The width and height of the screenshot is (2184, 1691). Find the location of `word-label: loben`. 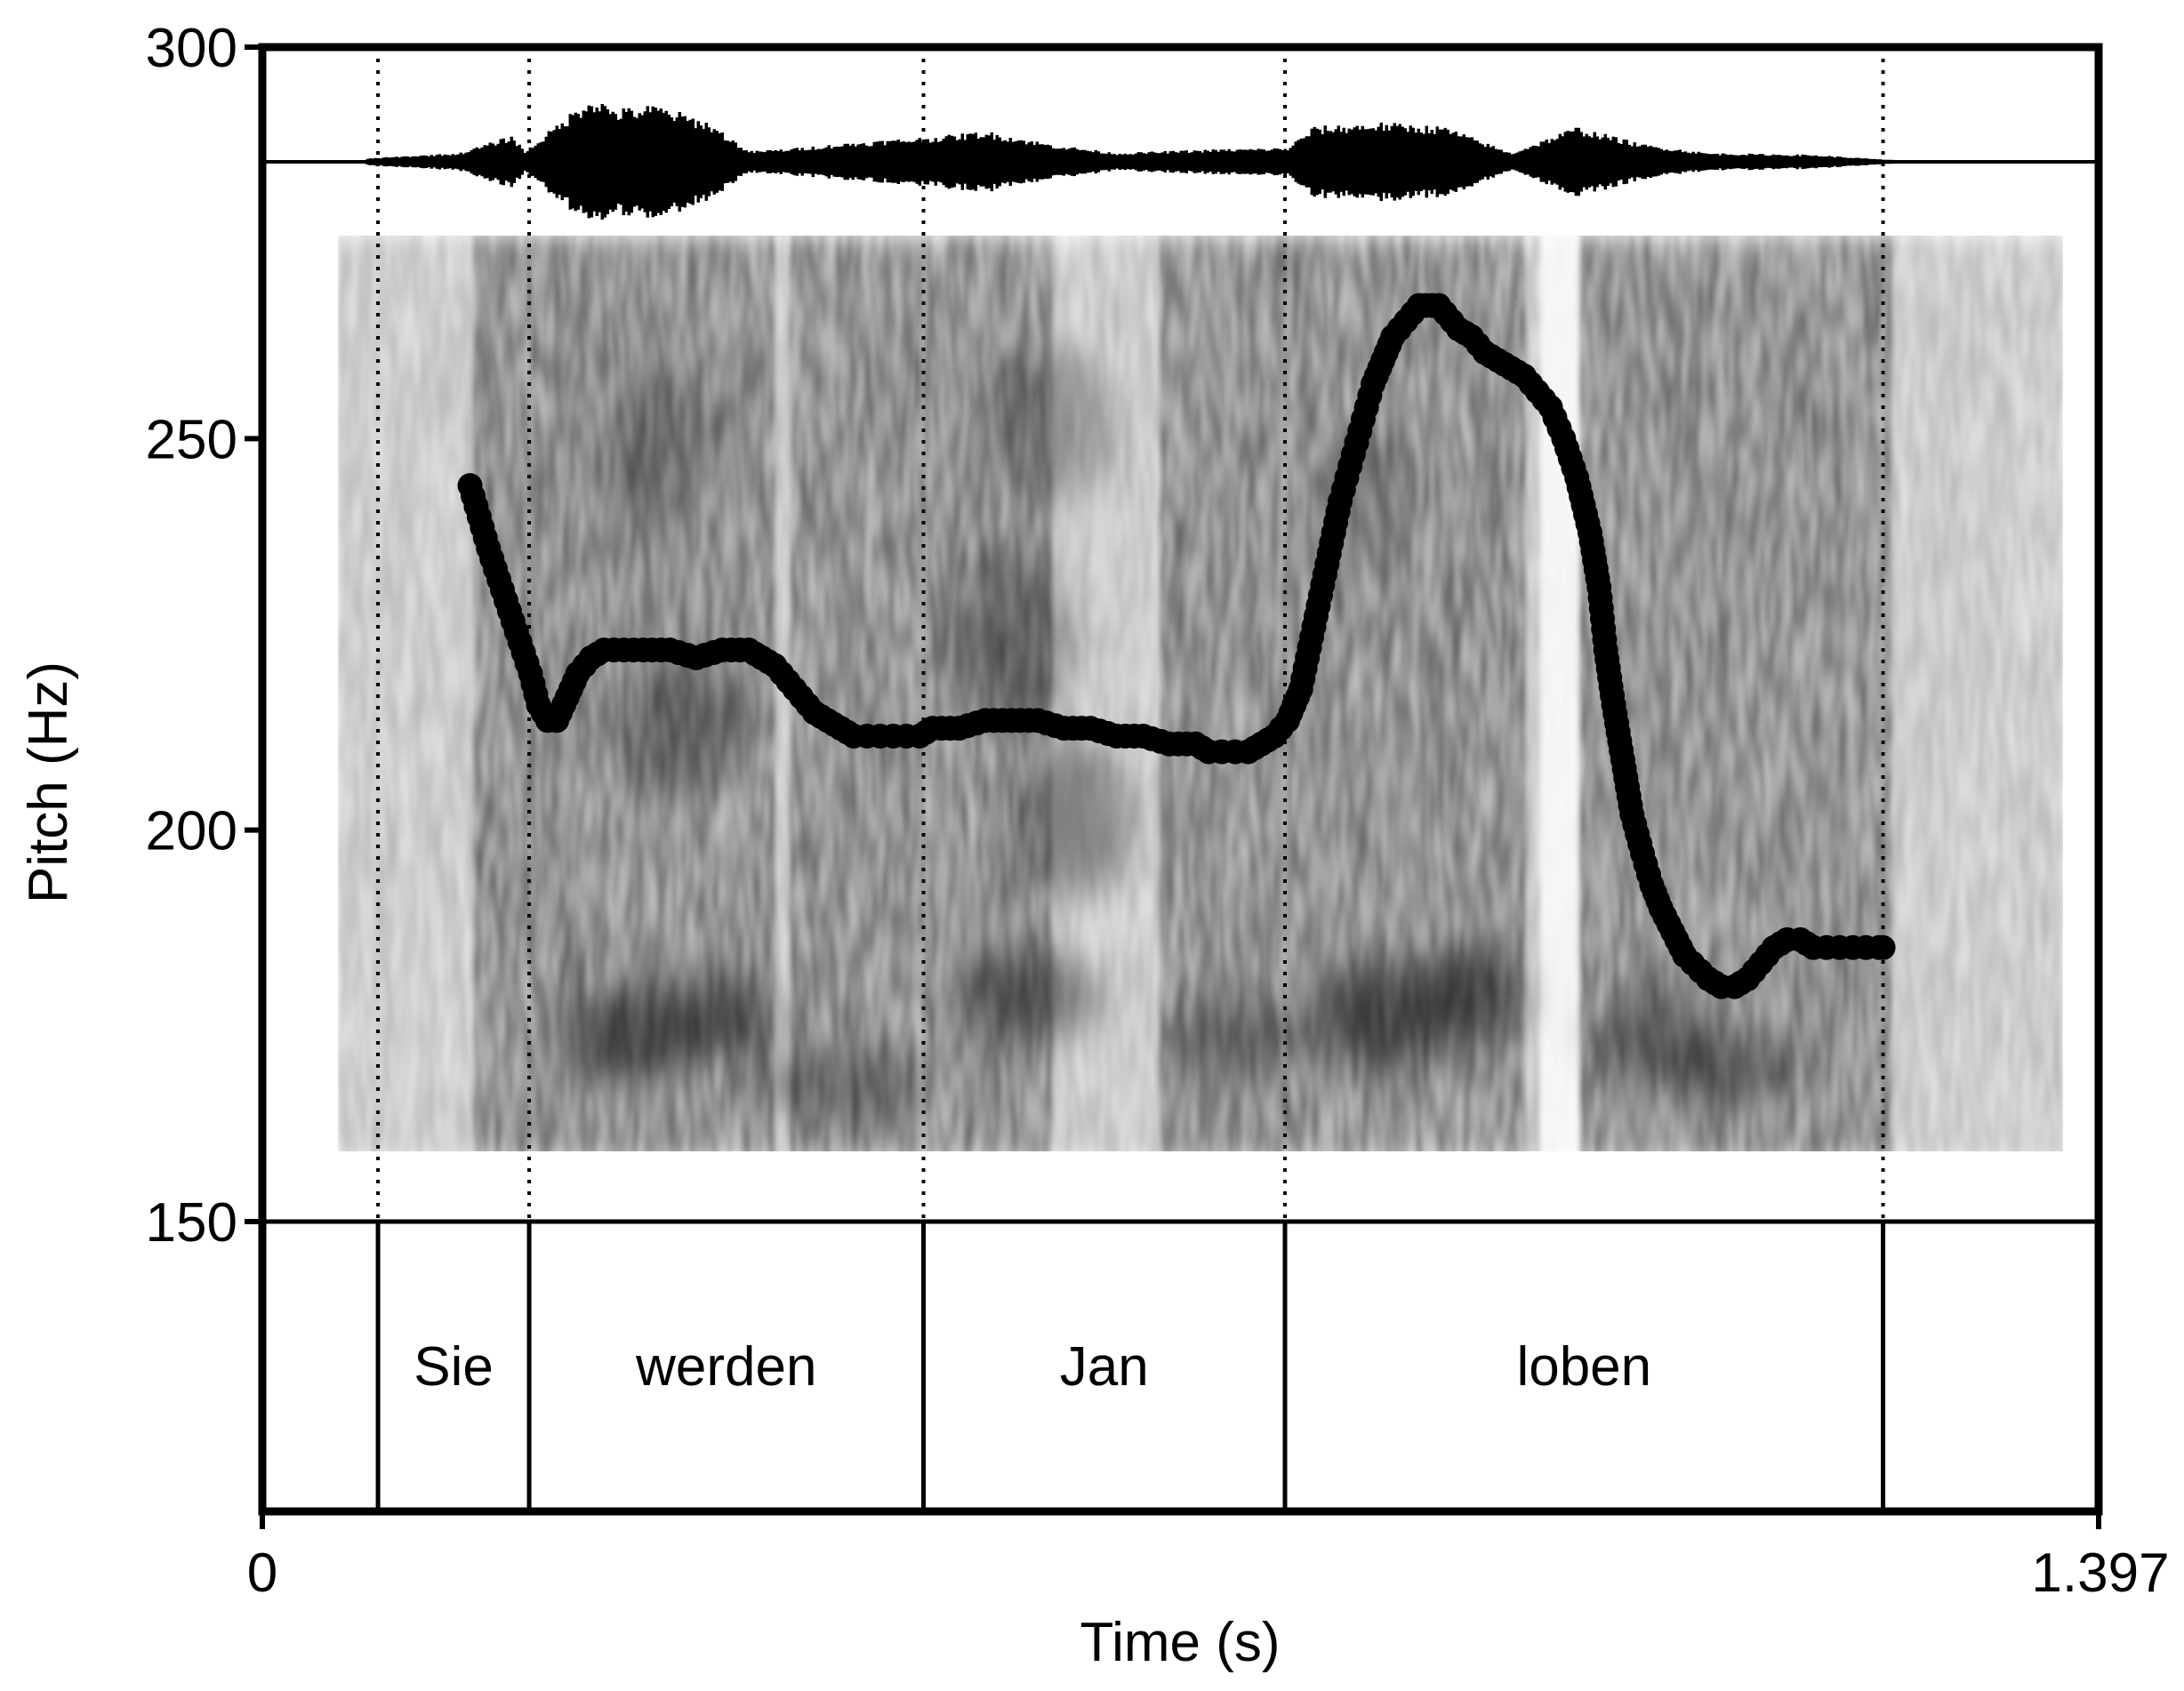

word-label: loben is located at coordinates (1583, 1367).